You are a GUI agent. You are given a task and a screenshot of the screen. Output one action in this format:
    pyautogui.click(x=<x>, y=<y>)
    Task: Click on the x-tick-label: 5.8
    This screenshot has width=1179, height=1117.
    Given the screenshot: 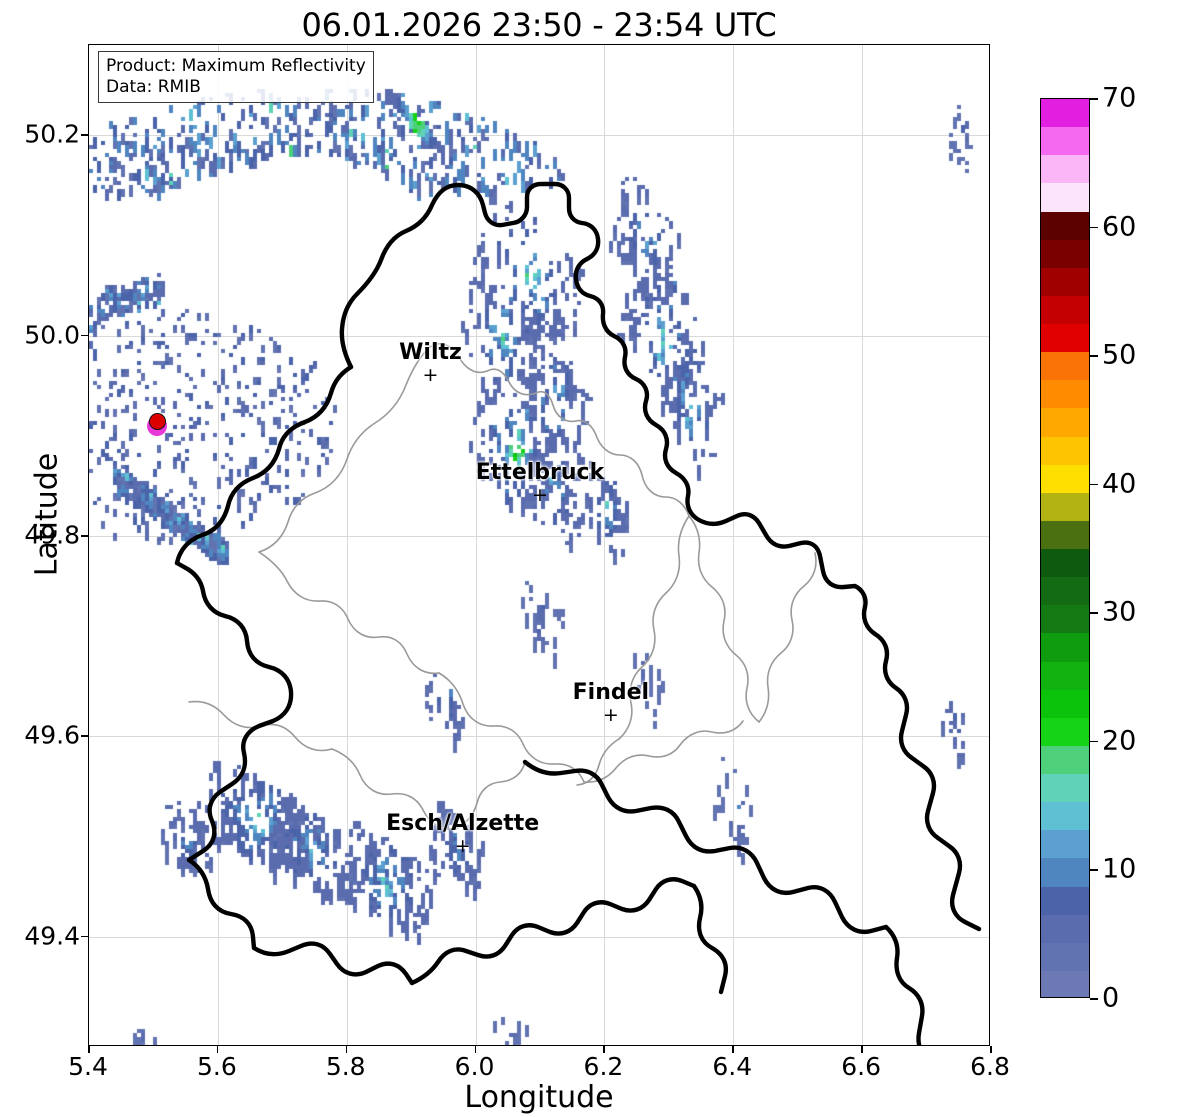 What is the action you would take?
    pyautogui.click(x=345, y=1066)
    